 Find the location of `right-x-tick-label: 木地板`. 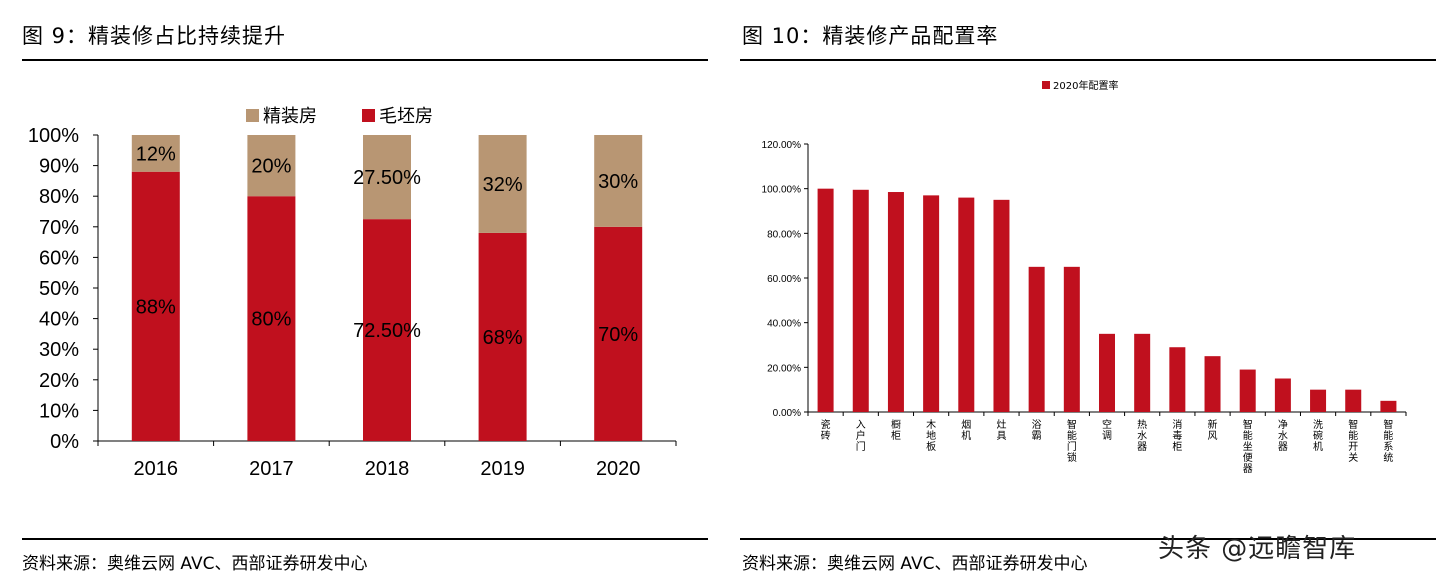

right-x-tick-label: 木地板 is located at coordinates (931, 436).